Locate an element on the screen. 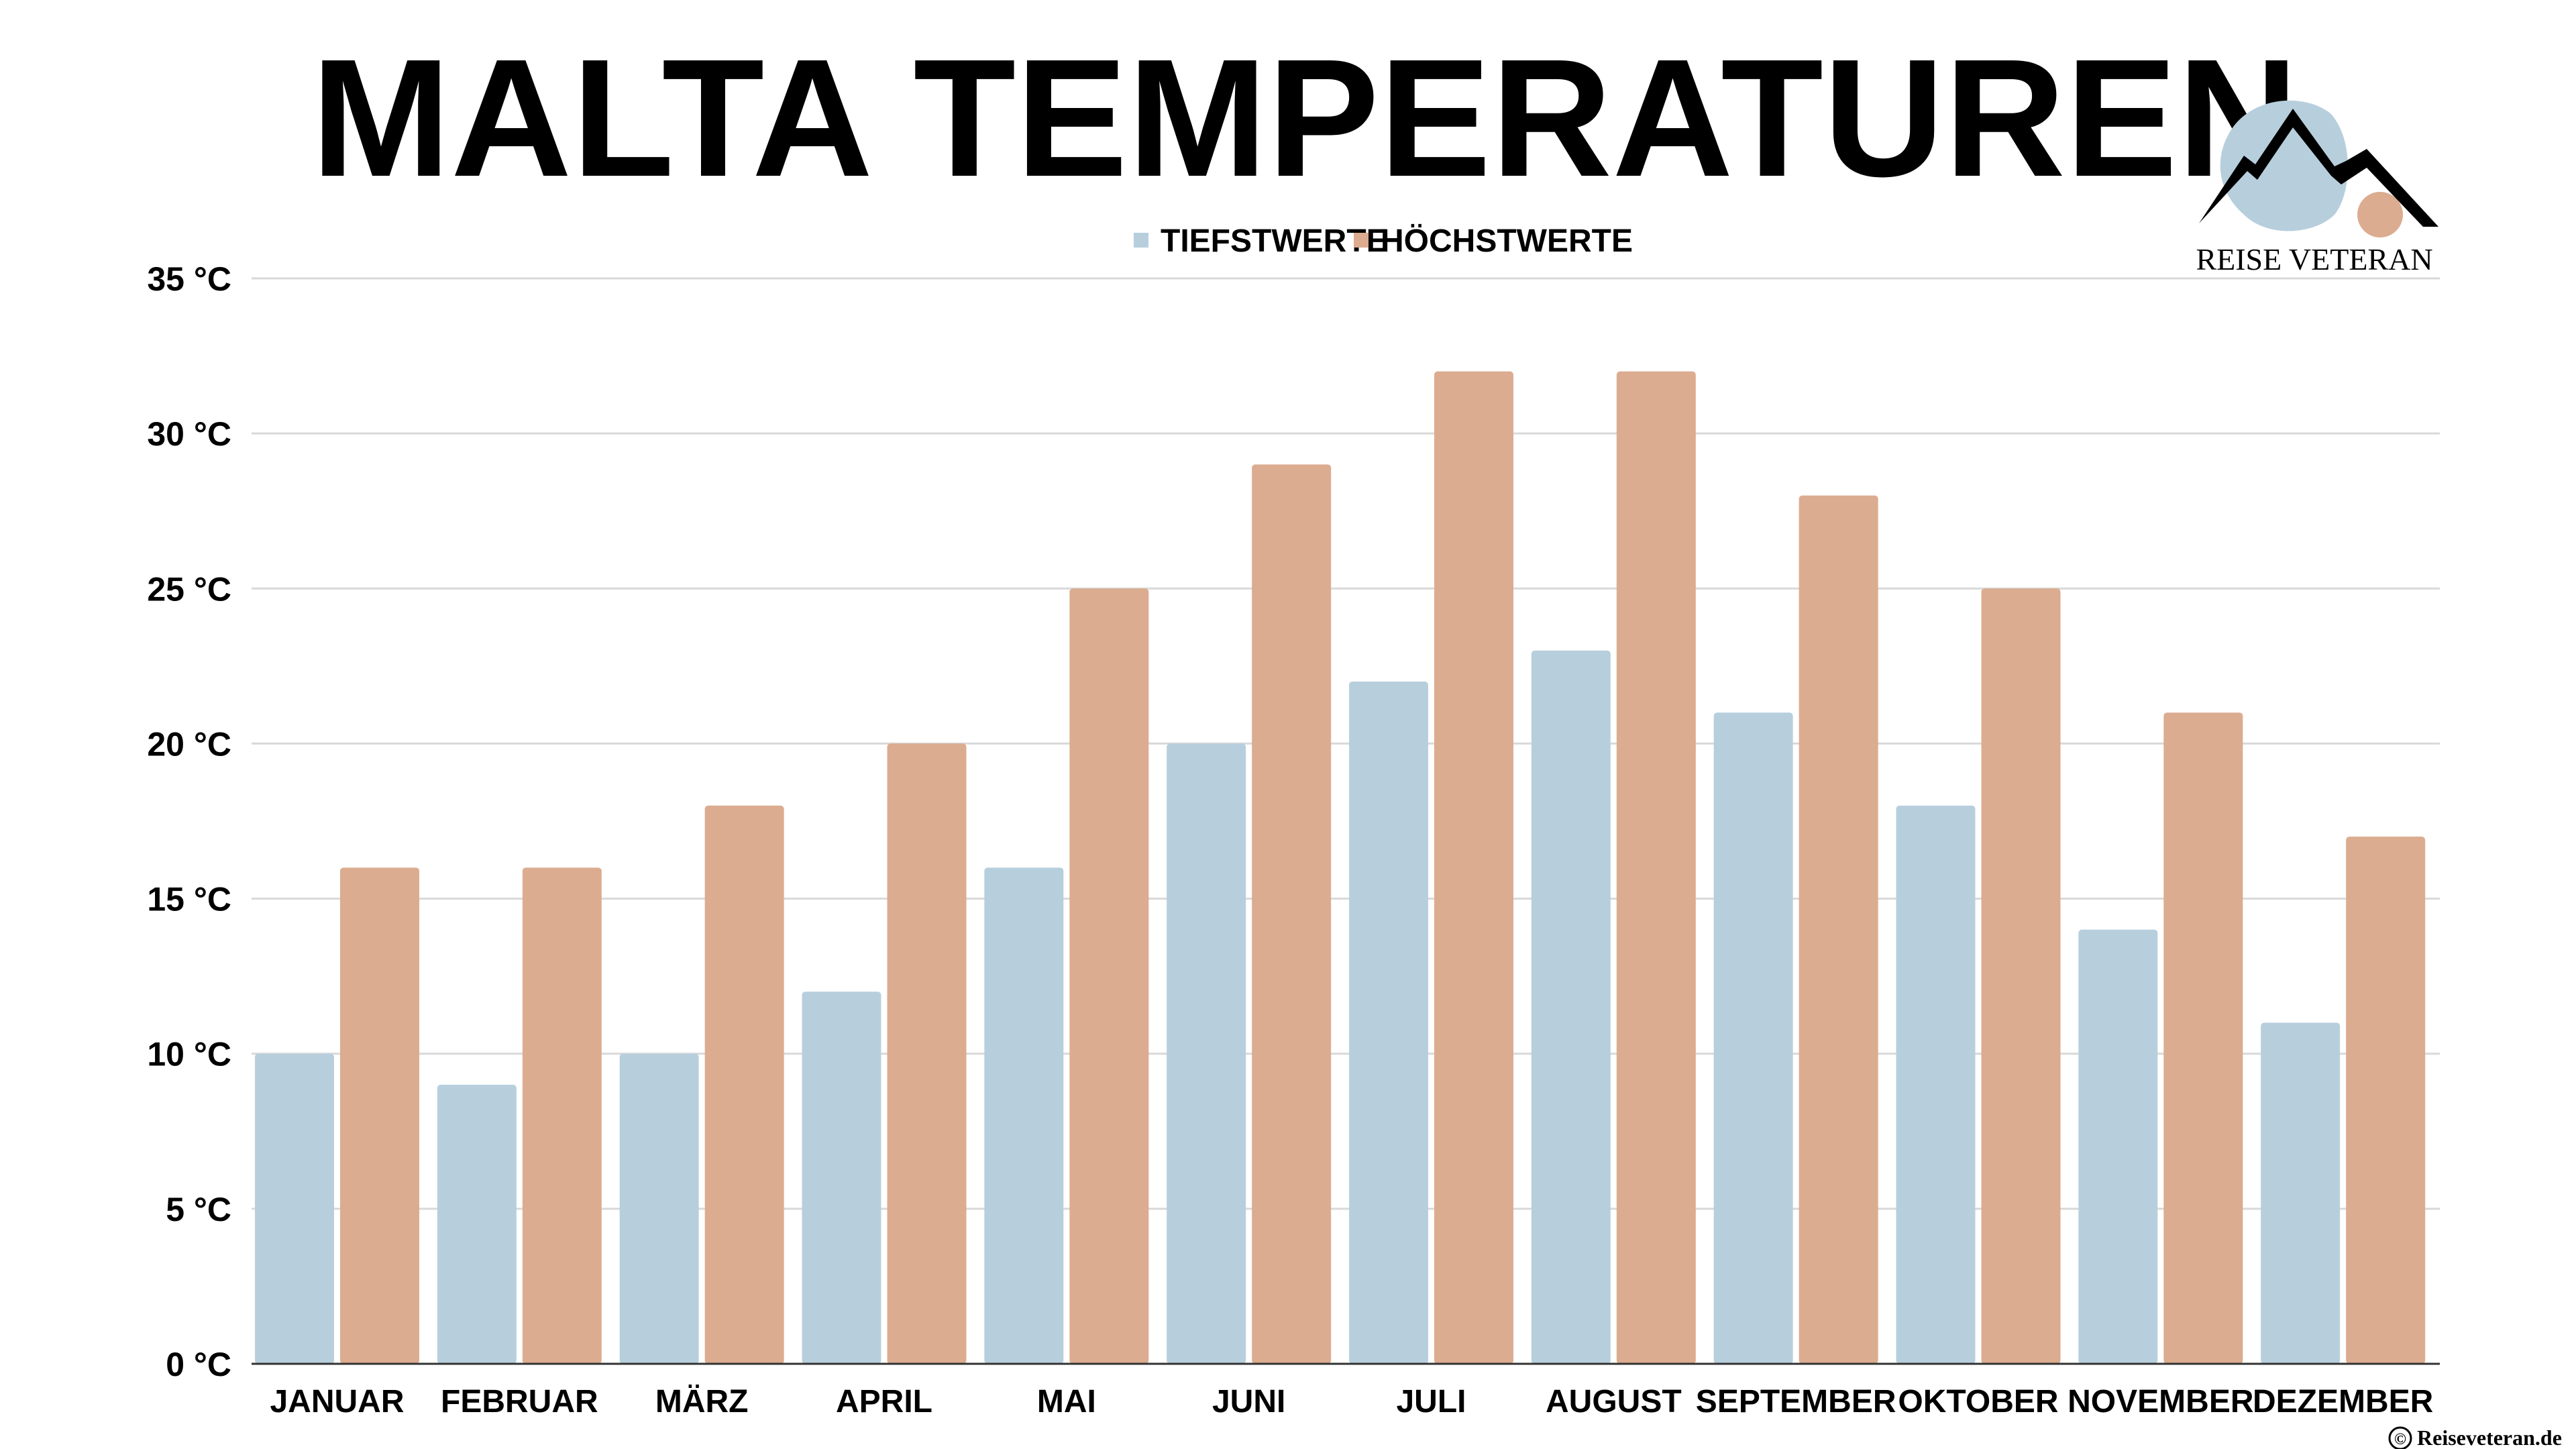 The width and height of the screenshot is (2576, 1449). bar-high-februar is located at coordinates (562, 1115).